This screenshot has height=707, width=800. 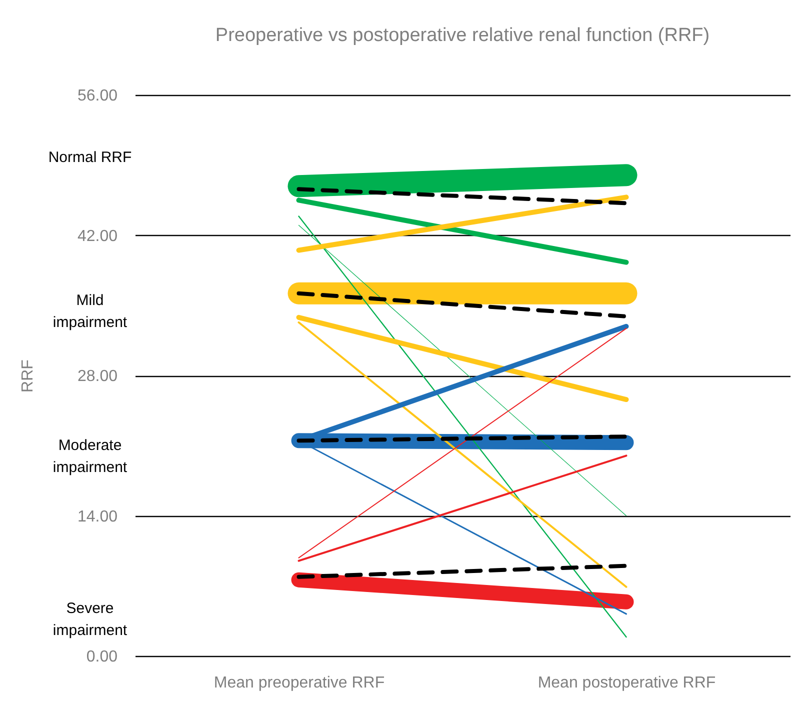 What do you see at coordinates (97, 236) in the screenshot?
I see `y-tick-label: 42.00` at bounding box center [97, 236].